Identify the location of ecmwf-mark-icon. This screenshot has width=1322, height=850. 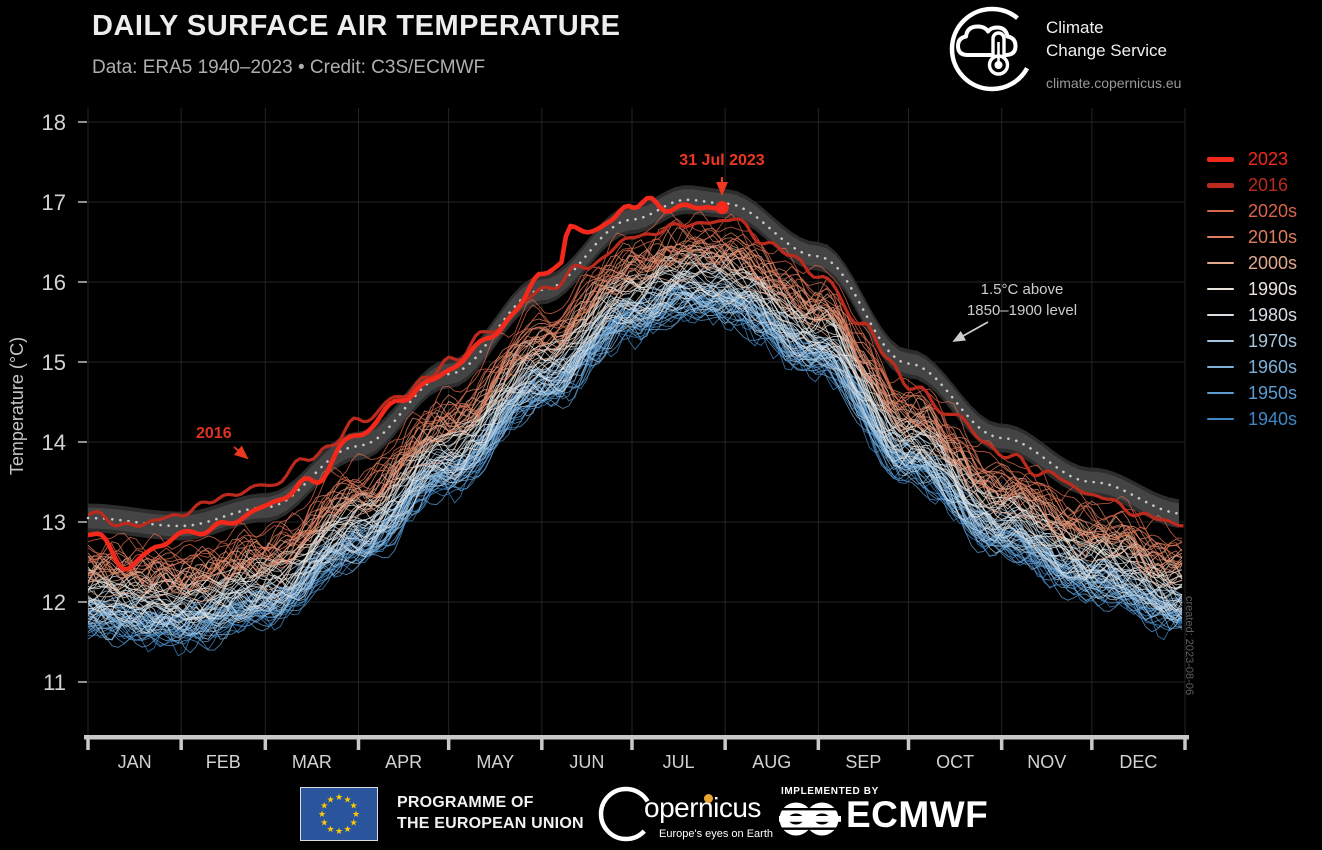
(810, 819).